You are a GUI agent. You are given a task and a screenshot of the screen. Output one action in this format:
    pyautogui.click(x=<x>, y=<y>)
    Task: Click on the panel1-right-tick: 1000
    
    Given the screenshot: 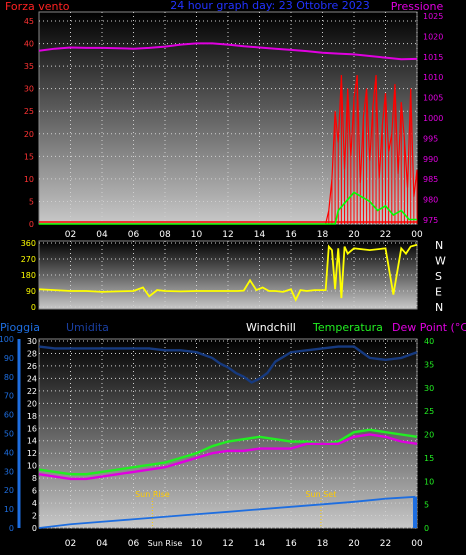 What is the action you would take?
    pyautogui.click(x=433, y=118)
    